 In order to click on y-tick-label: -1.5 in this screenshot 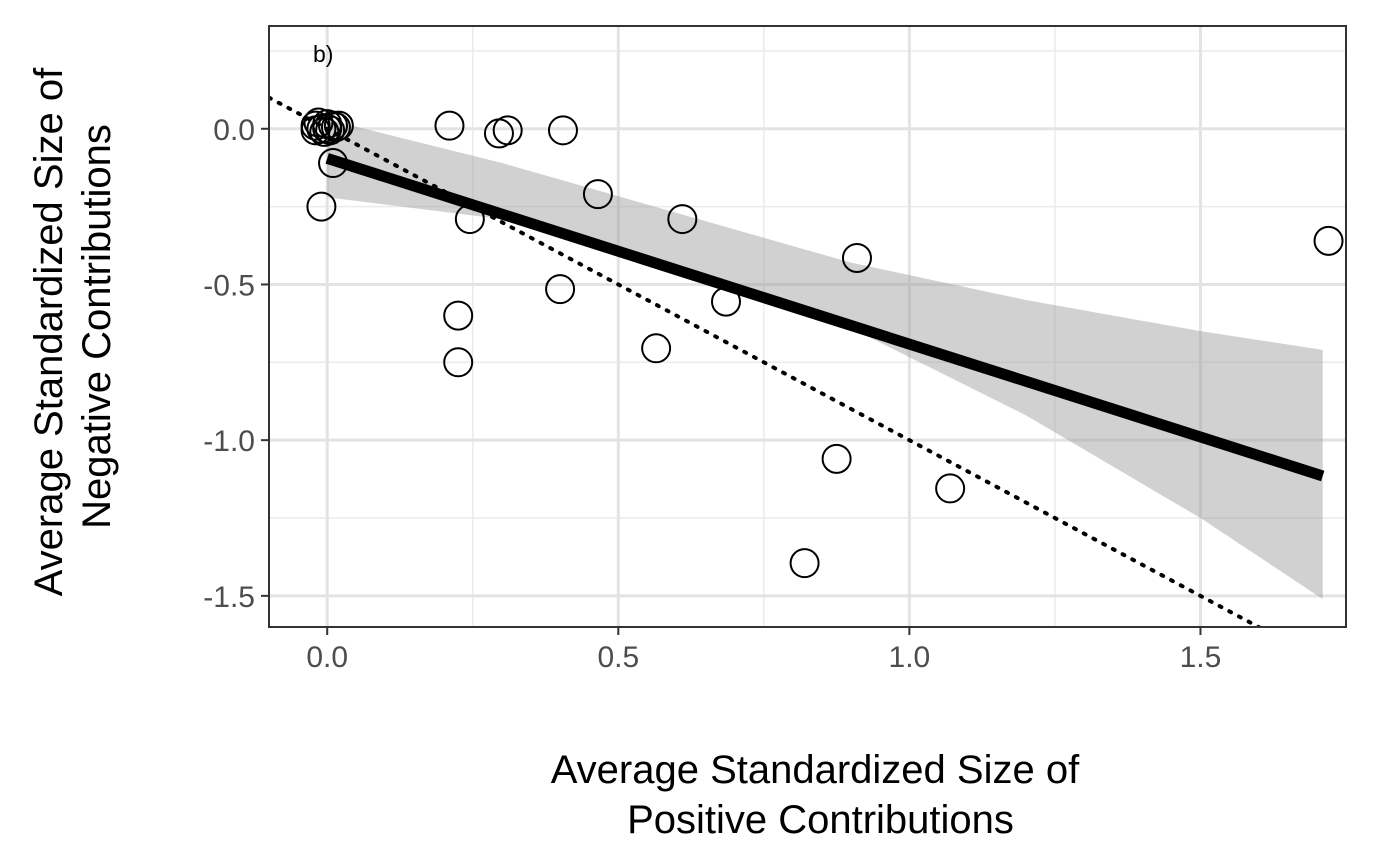, I will do `click(229, 597)`.